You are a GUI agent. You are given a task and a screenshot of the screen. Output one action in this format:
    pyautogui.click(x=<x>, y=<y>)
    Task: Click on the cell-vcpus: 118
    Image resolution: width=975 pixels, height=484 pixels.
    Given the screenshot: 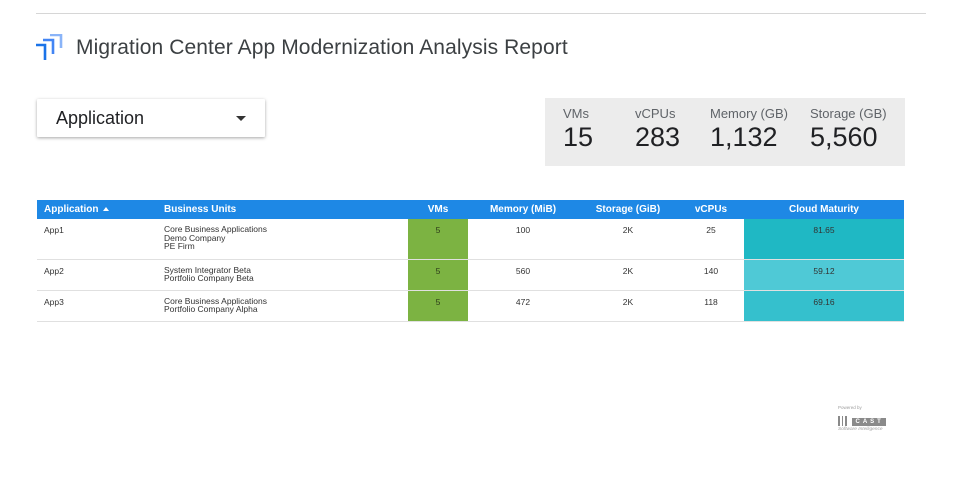 What is the action you would take?
    pyautogui.click(x=711, y=306)
    